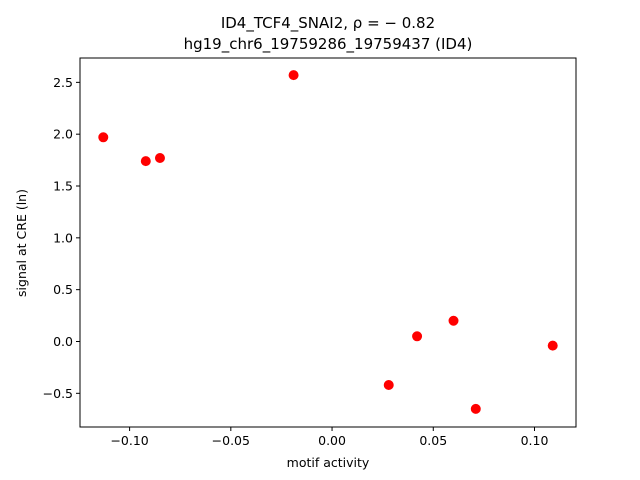 The image size is (640, 480). Describe the element at coordinates (535, 440) in the screenshot. I see `x-tick-label: 0.10` at that location.